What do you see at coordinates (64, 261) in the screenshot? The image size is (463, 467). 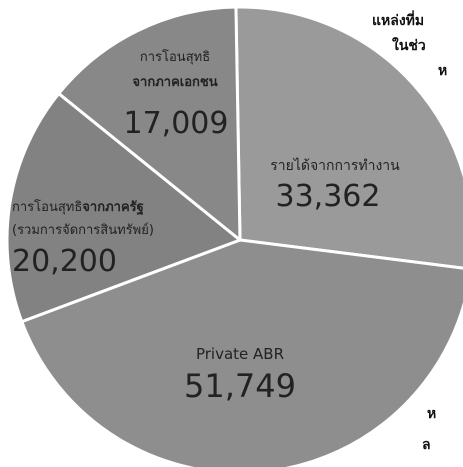 I see `slice-value-text: 20,200` at bounding box center [64, 261].